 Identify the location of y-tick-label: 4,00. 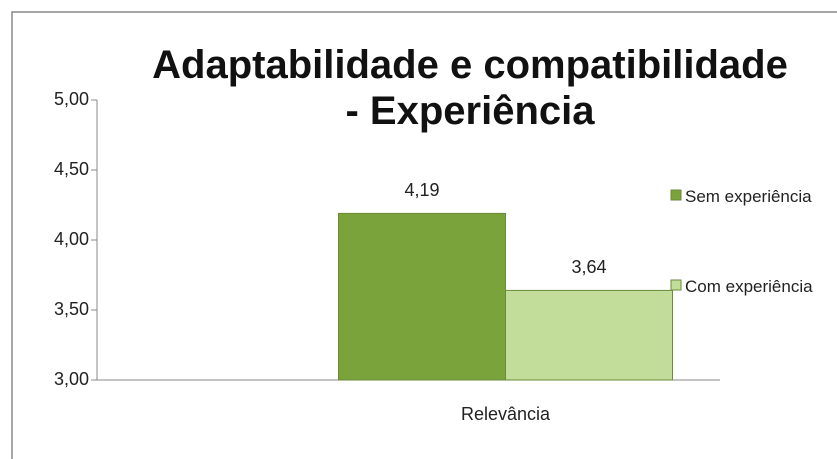
(71, 239).